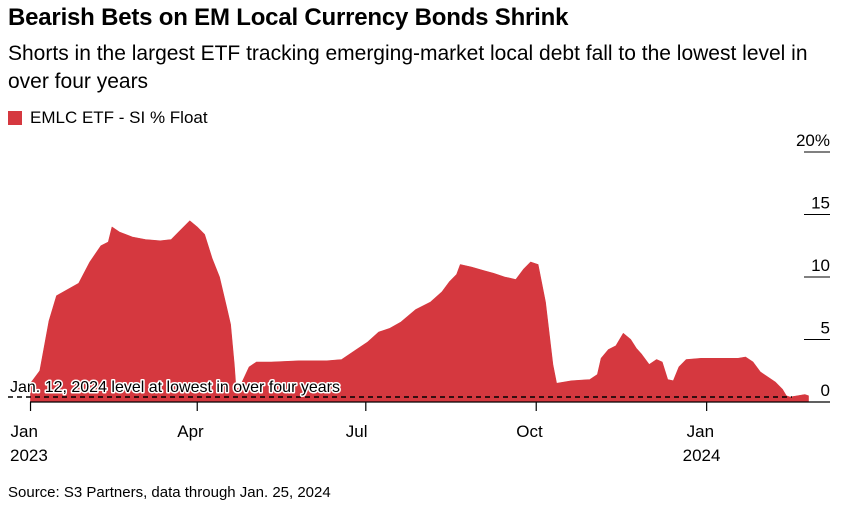 The image size is (856, 509). What do you see at coordinates (529, 431) in the screenshot?
I see `x-tick-label: Oct` at bounding box center [529, 431].